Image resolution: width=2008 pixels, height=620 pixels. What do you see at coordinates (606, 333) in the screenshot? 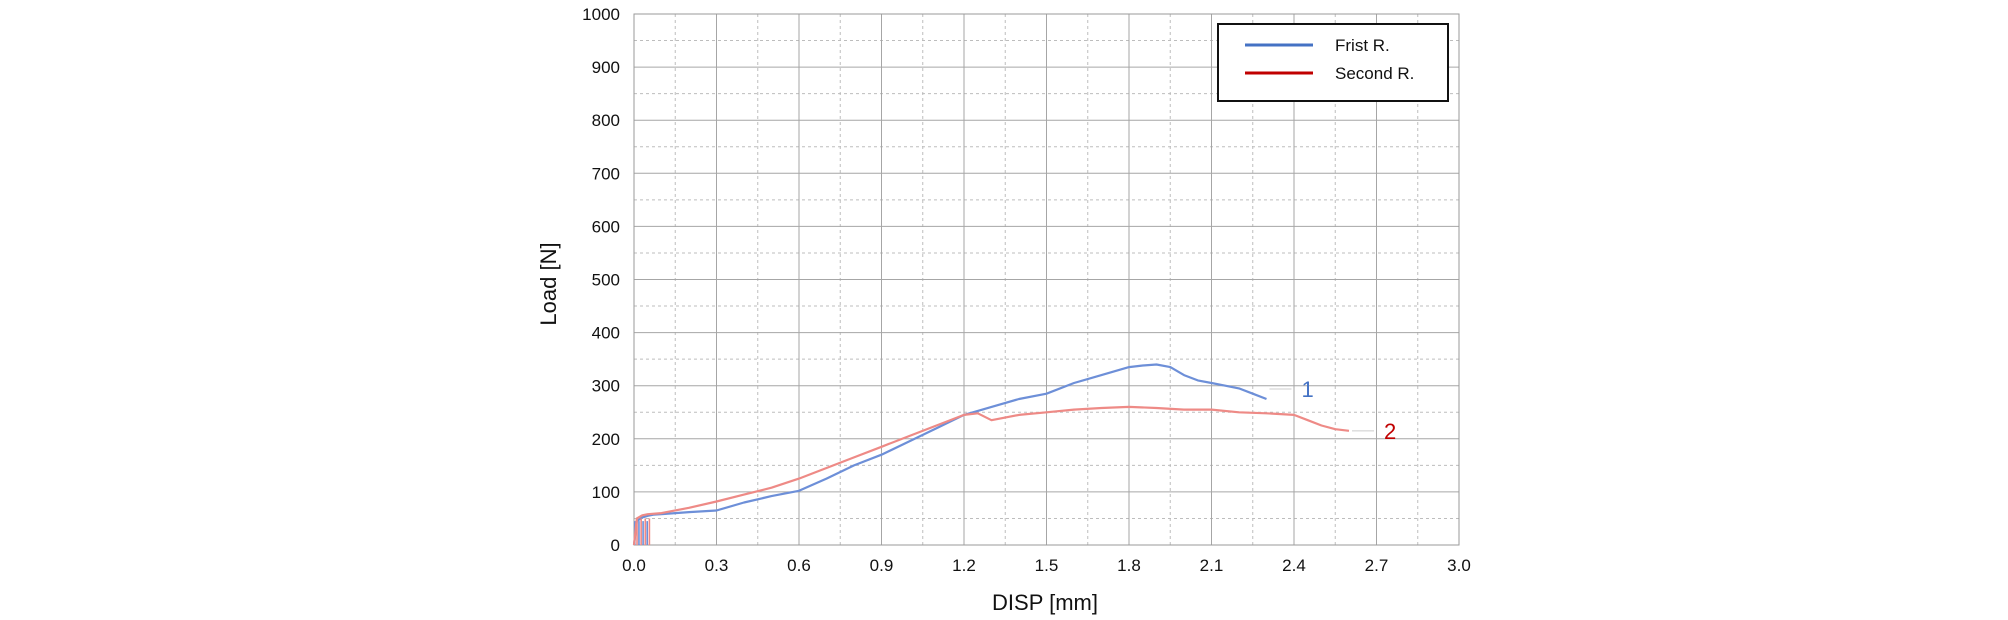
I see `y-tick-label: 400` at bounding box center [606, 333].